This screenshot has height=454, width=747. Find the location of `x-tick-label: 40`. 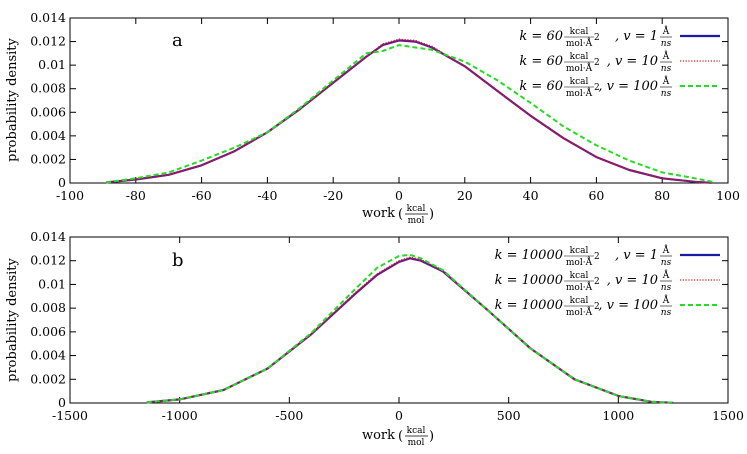

x-tick-label: 40 is located at coordinates (531, 195).